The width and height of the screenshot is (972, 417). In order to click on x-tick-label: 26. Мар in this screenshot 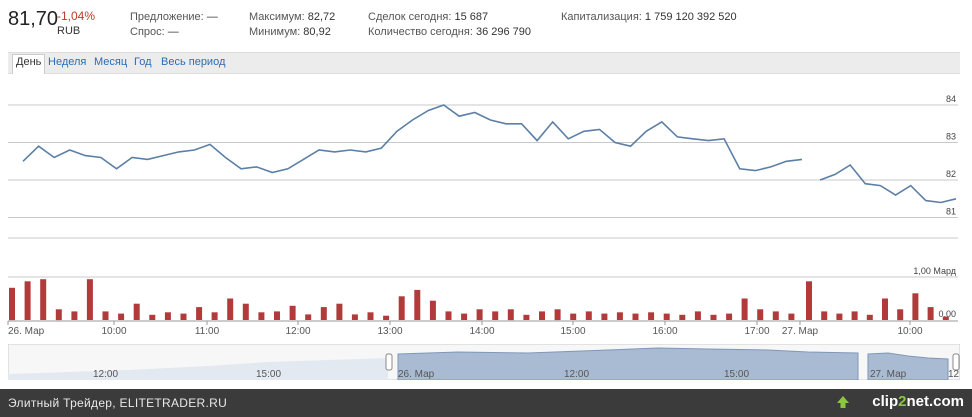, I will do `click(26, 331)`.